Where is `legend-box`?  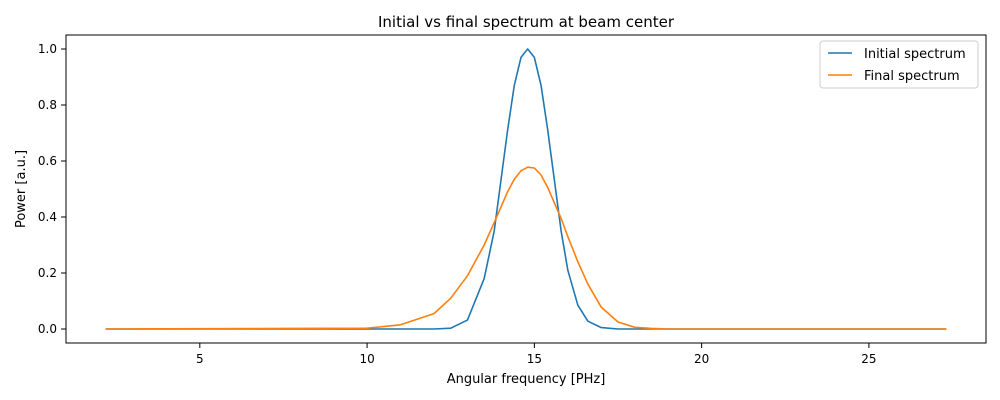
legend-box is located at coordinates (899, 64).